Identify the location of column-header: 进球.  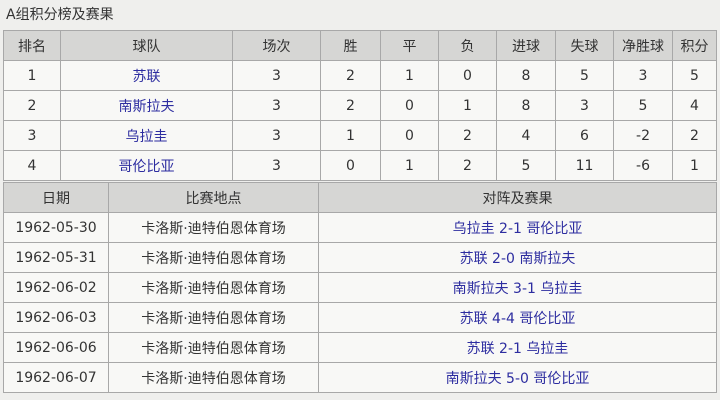
(526, 45).